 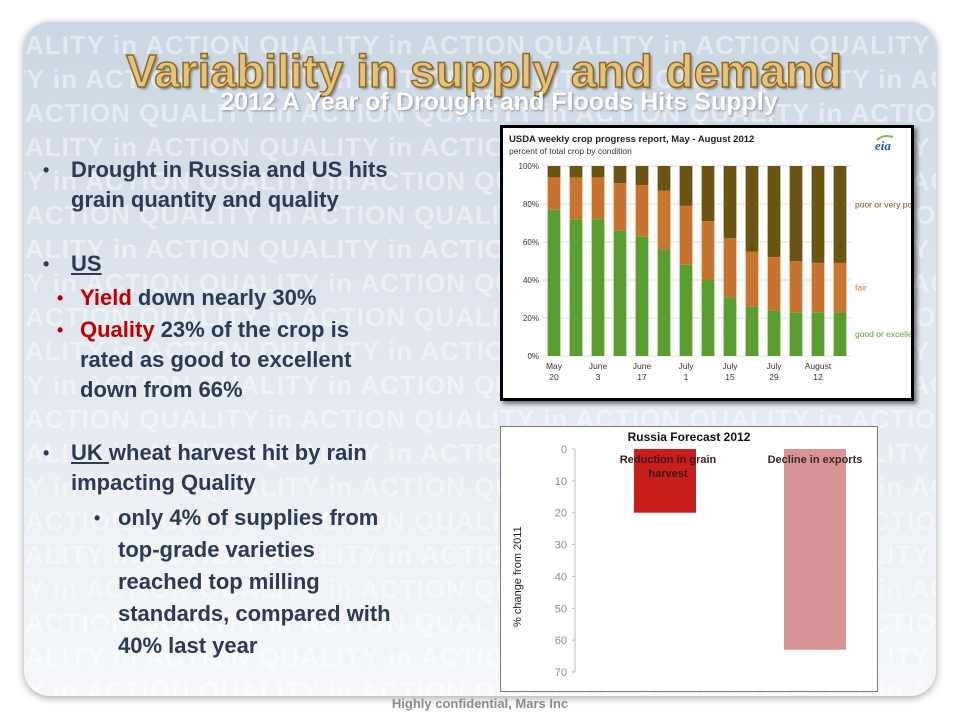 What do you see at coordinates (229, 169) in the screenshot?
I see `bullet-drought-line1: Drought in Russia and US hits` at bounding box center [229, 169].